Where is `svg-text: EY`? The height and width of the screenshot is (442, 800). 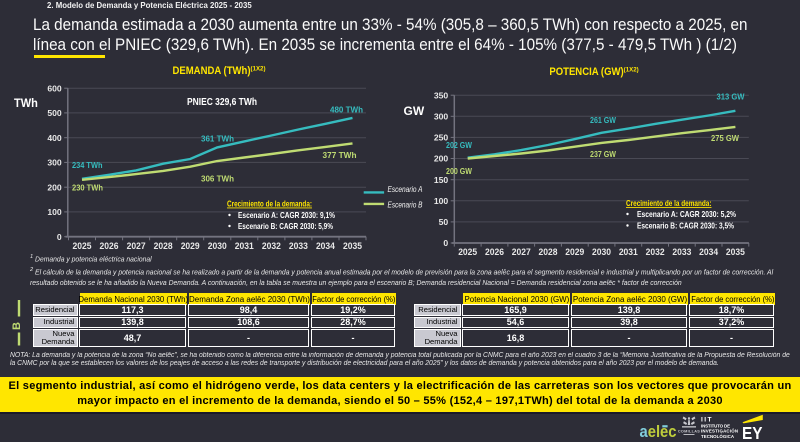 svg-text: EY is located at coordinates (752, 432).